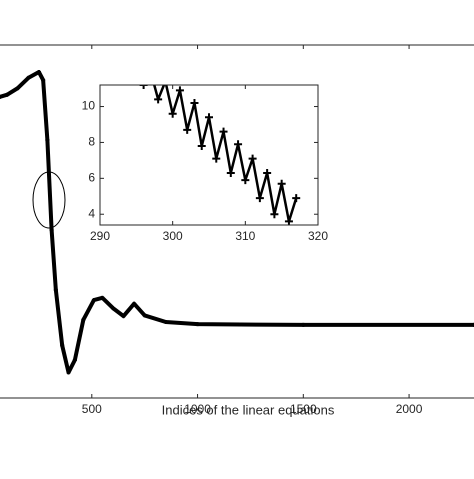  I want to click on x-tick-label: 320, so click(318, 236).